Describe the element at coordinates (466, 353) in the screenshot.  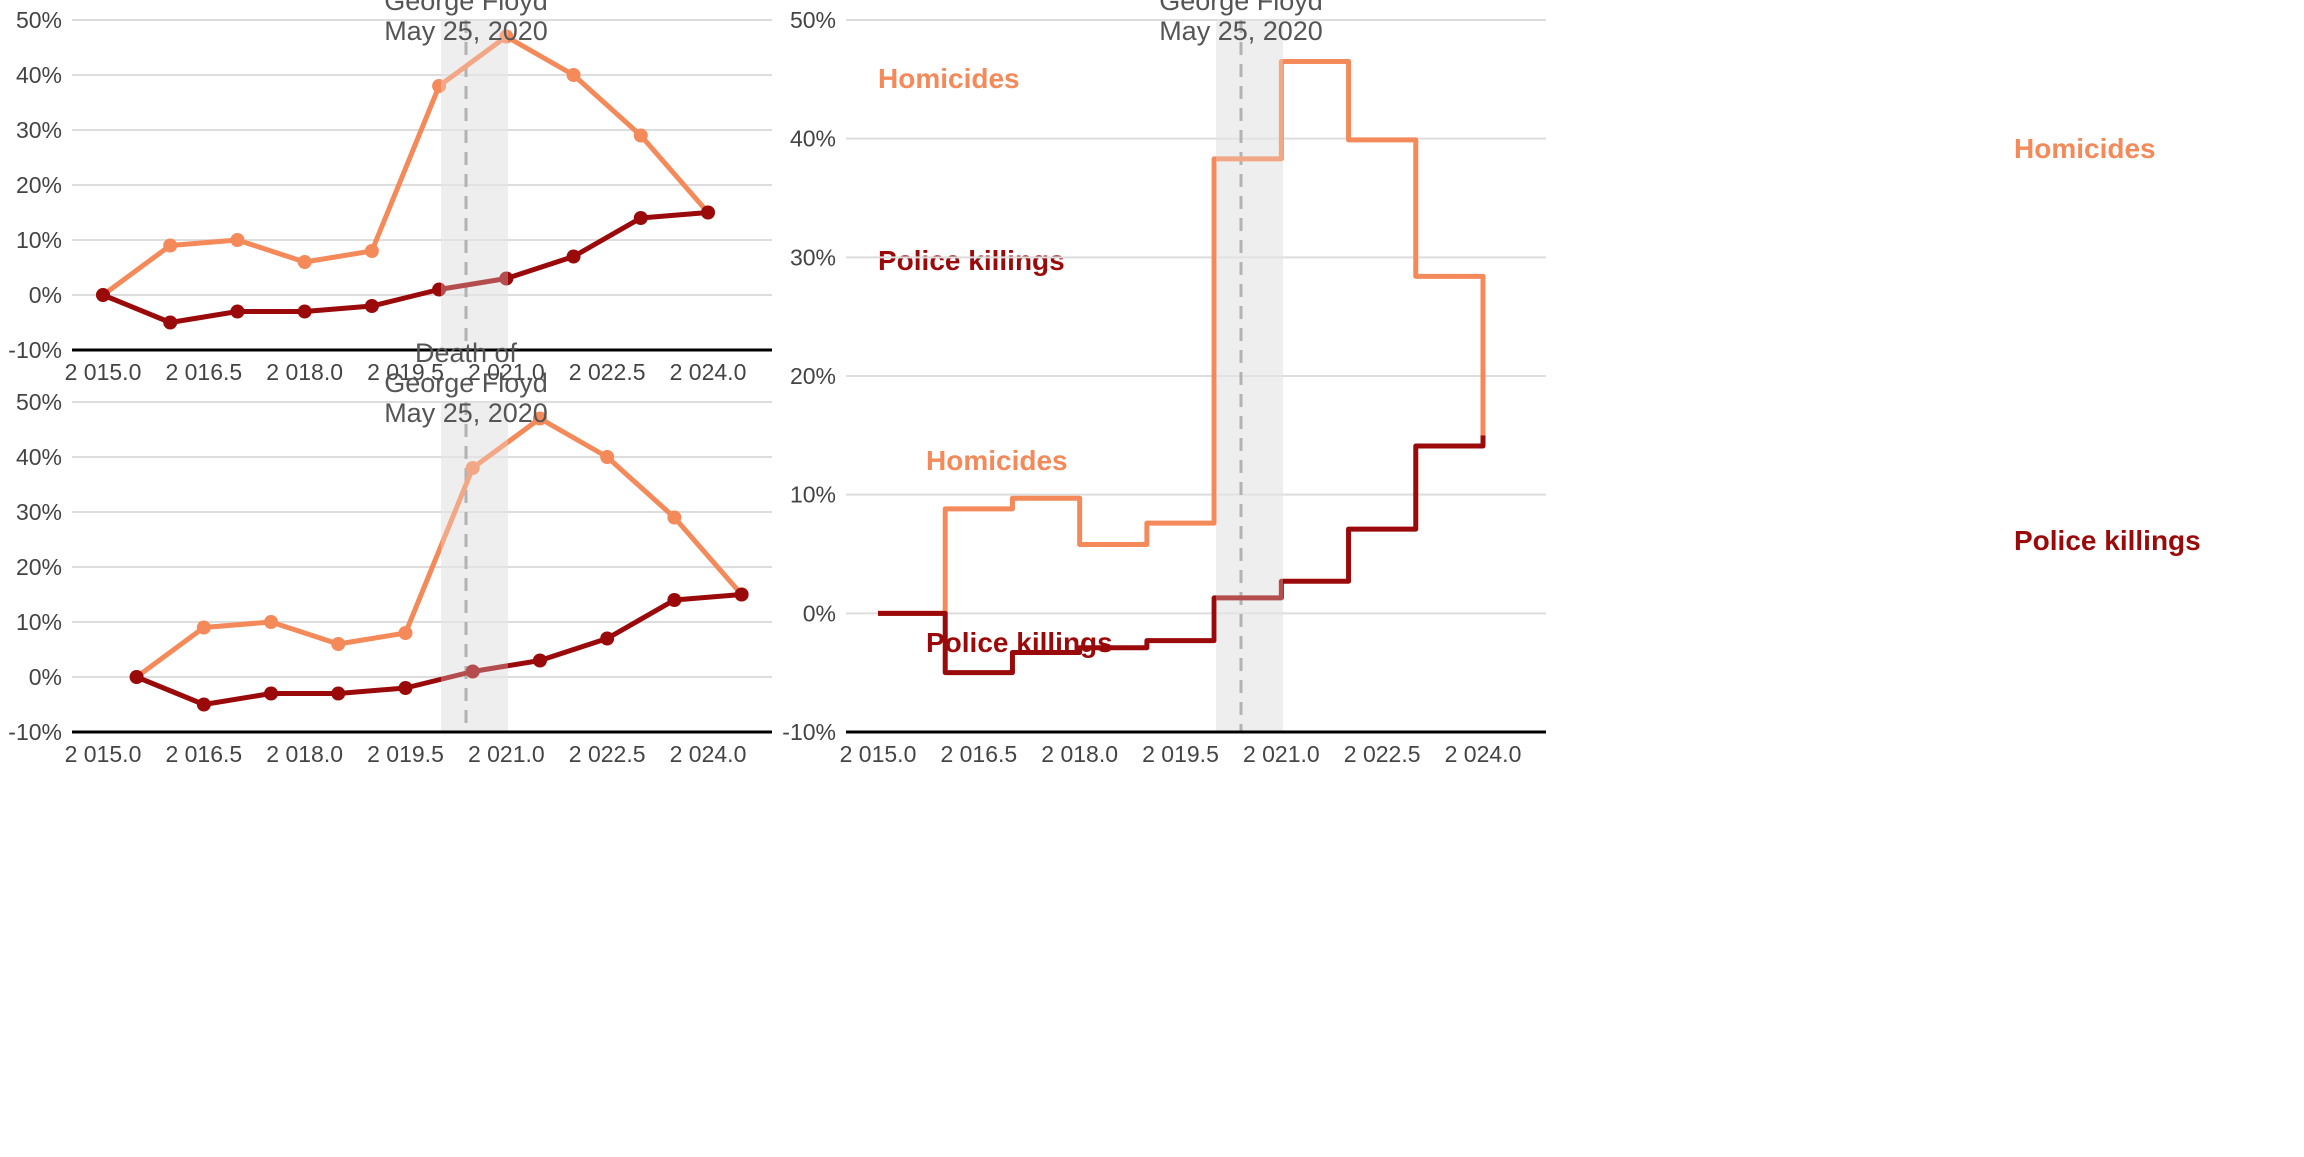
I see `event-annotation: Death of` at that location.